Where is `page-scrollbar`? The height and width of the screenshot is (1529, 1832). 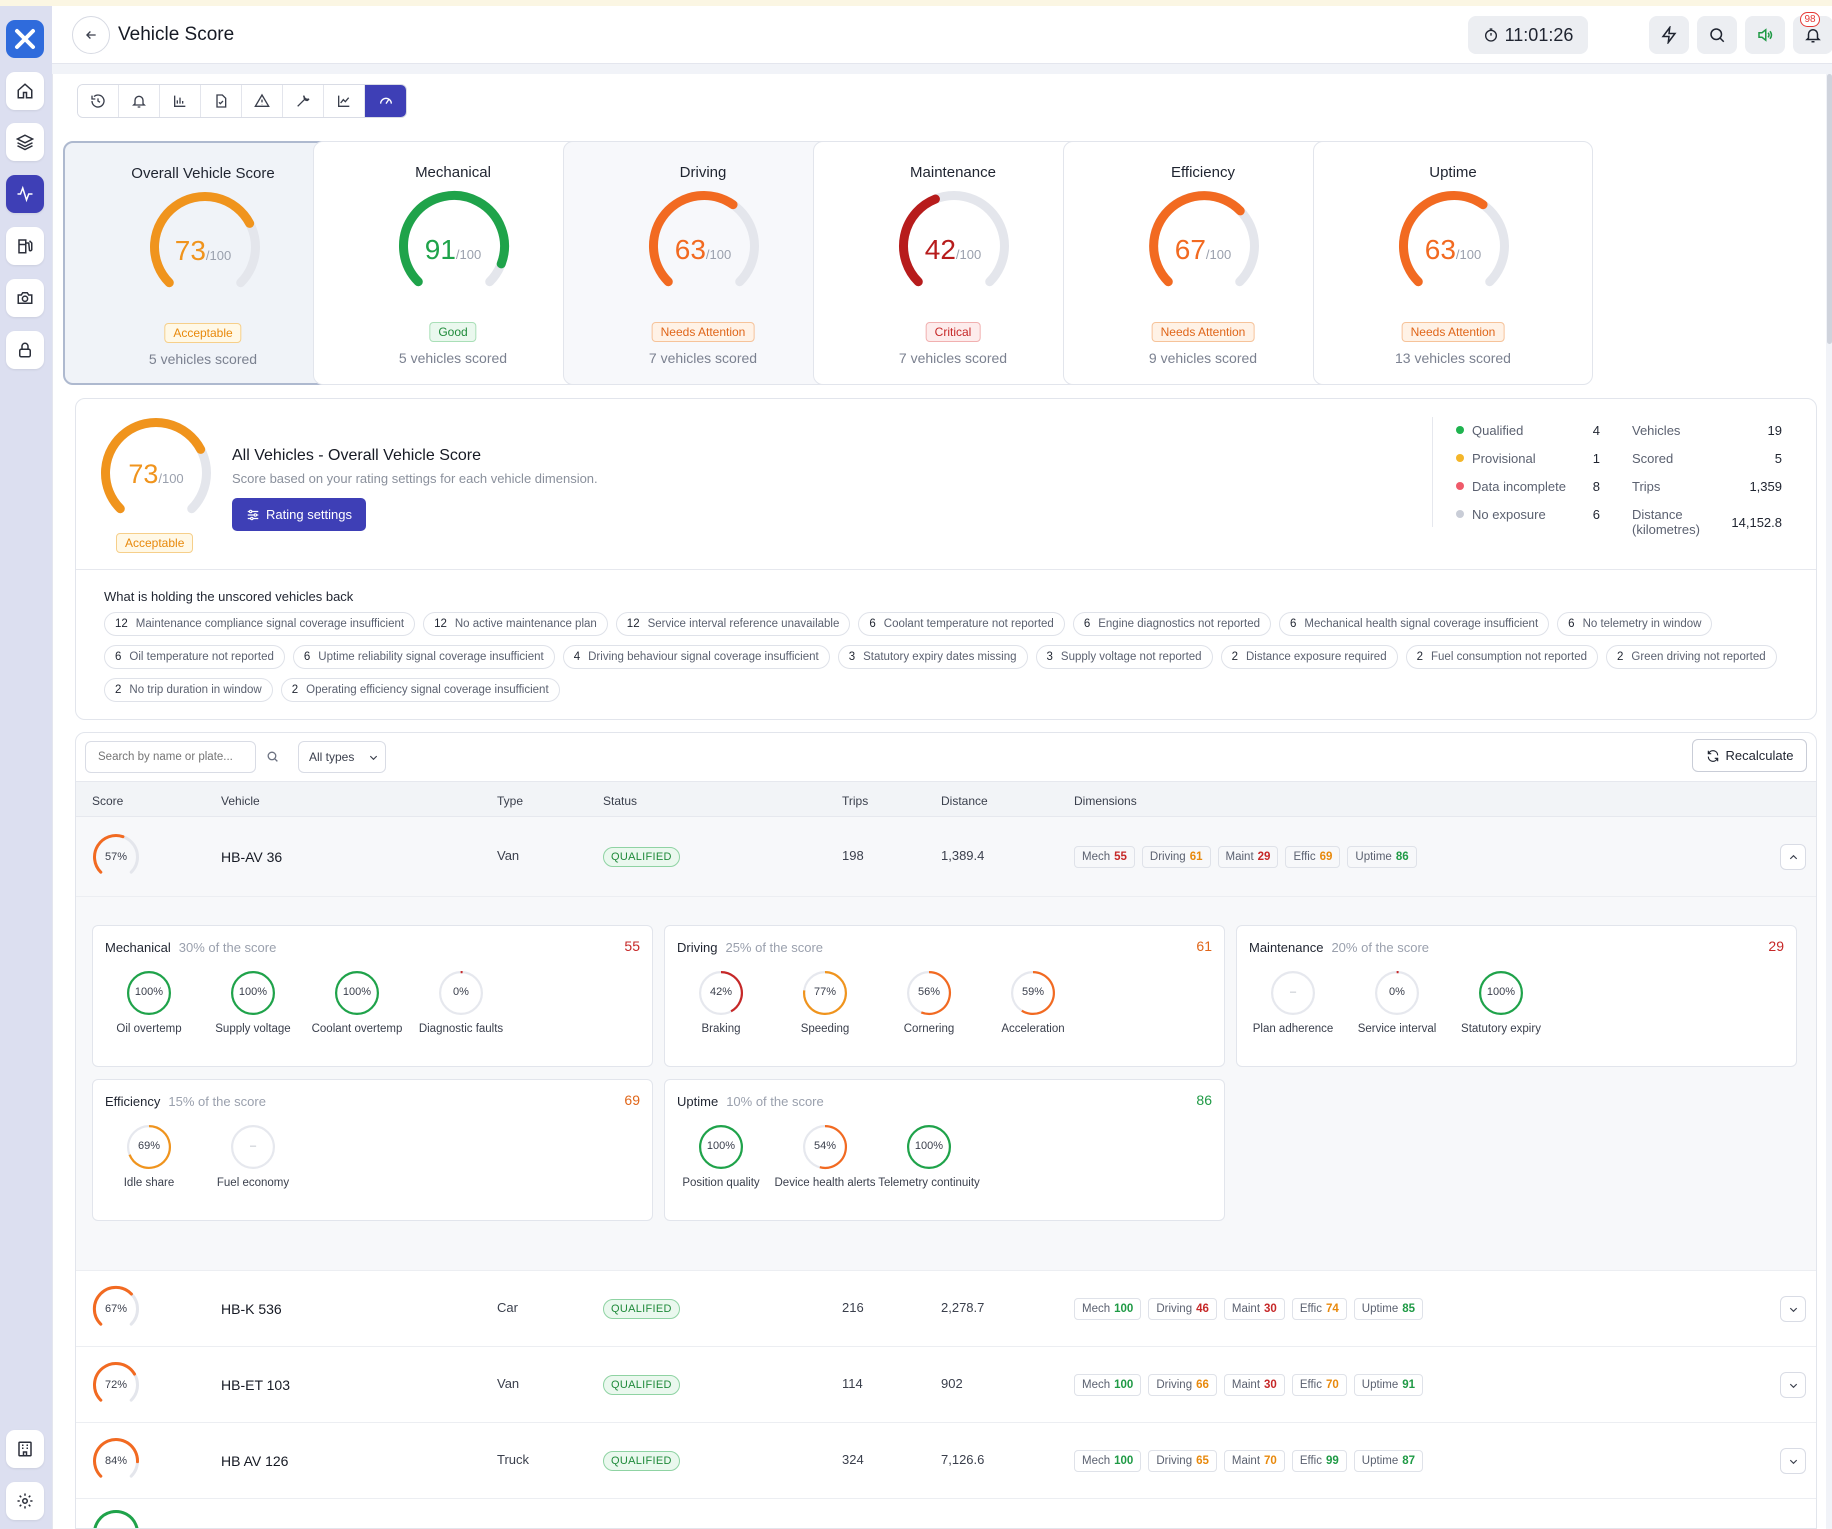 page-scrollbar is located at coordinates (1829, 209).